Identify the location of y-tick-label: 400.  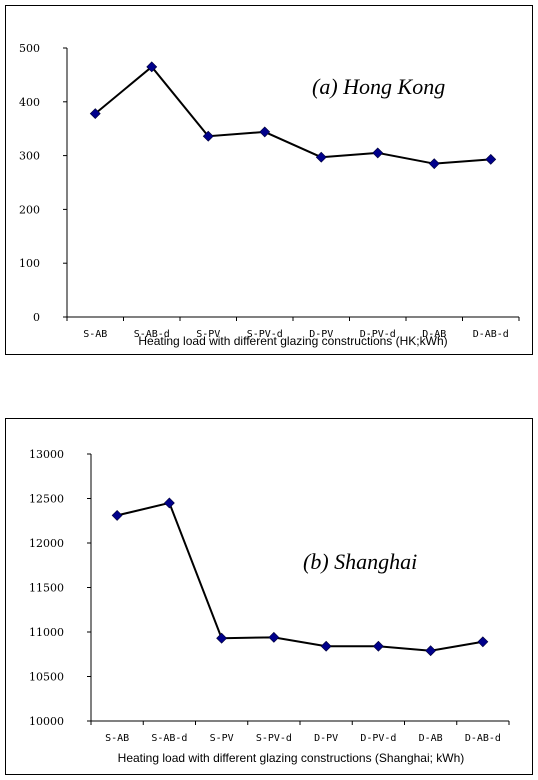
(29, 102).